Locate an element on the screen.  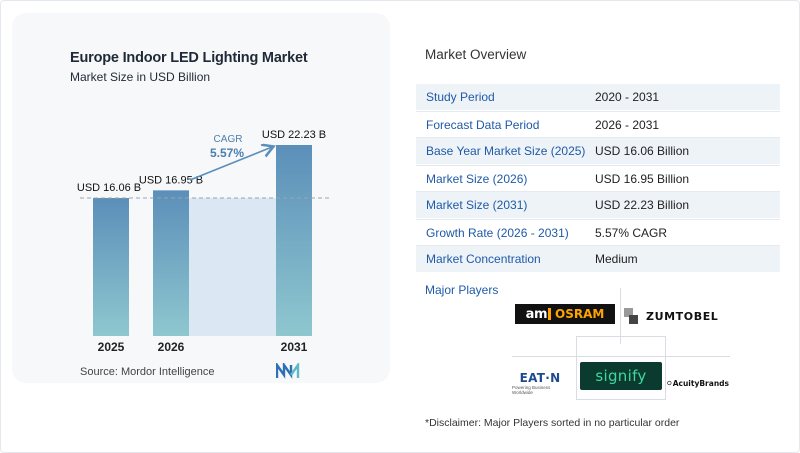
cagr-label: CAGR is located at coordinates (228, 139).